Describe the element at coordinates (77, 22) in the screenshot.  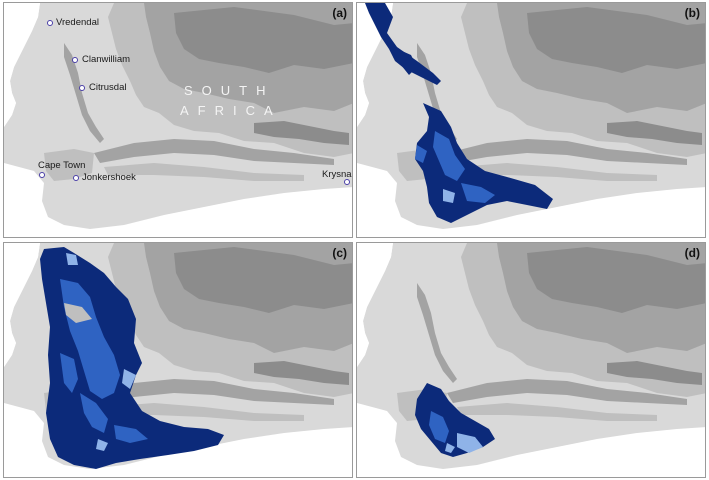
I see `town-label-vredendal: Vredendal` at that location.